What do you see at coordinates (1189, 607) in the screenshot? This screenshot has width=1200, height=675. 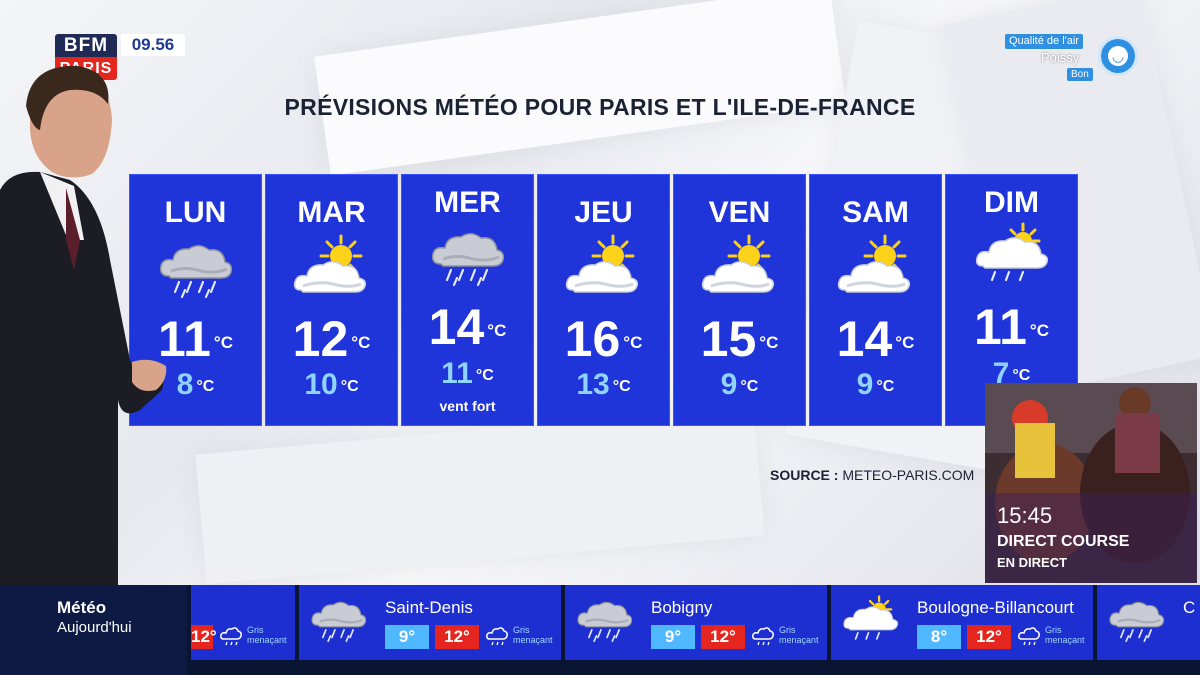 I see `ticker-city: C` at bounding box center [1189, 607].